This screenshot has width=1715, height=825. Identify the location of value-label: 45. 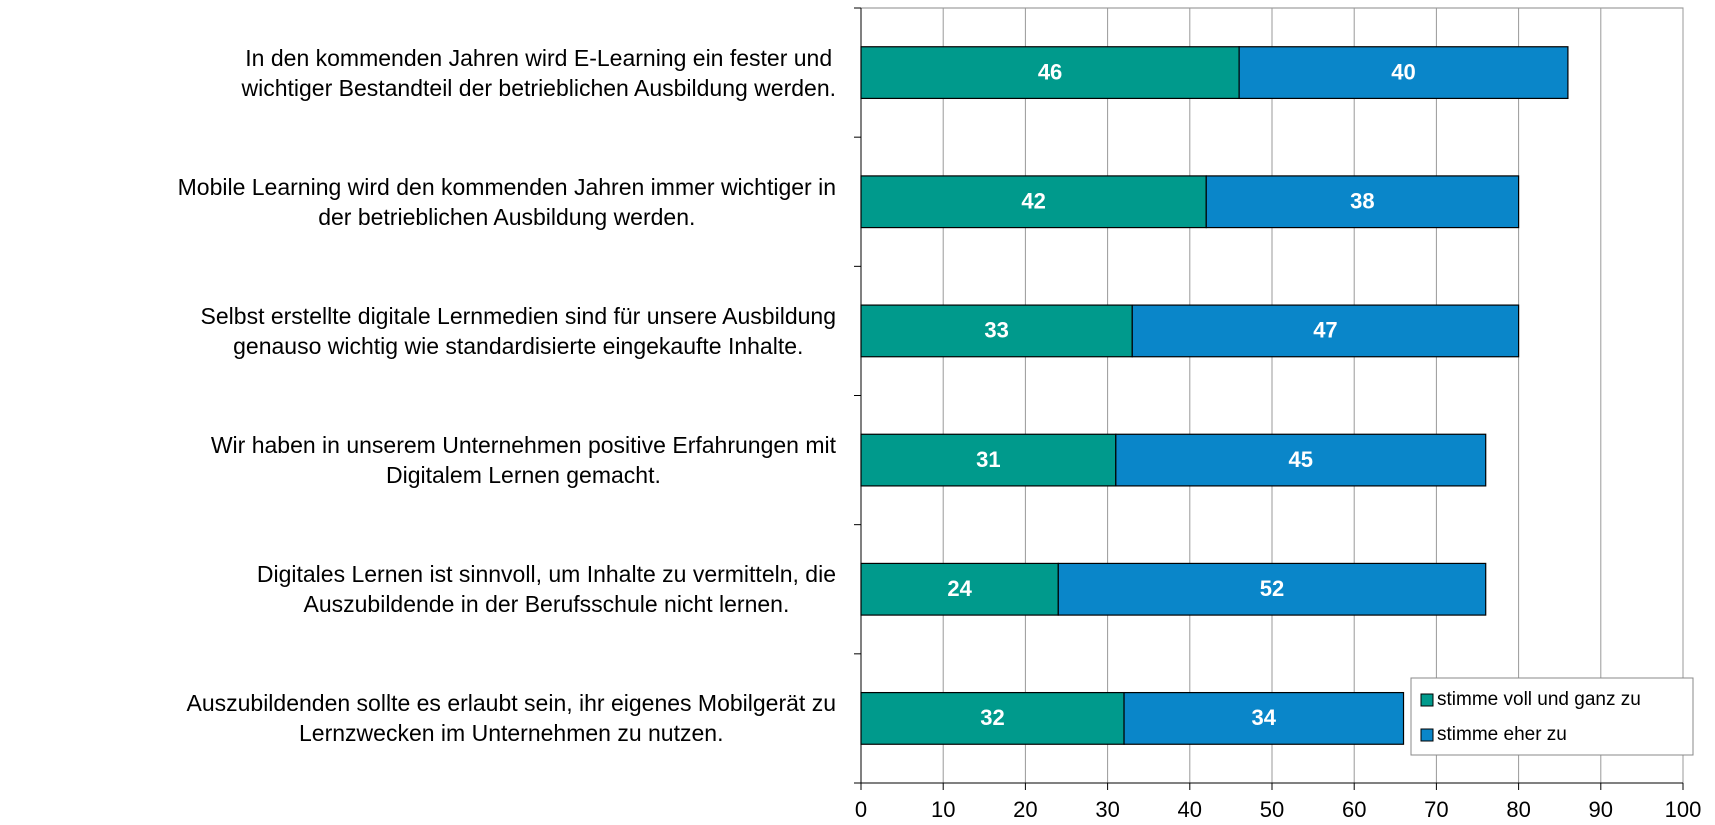
(1301, 459).